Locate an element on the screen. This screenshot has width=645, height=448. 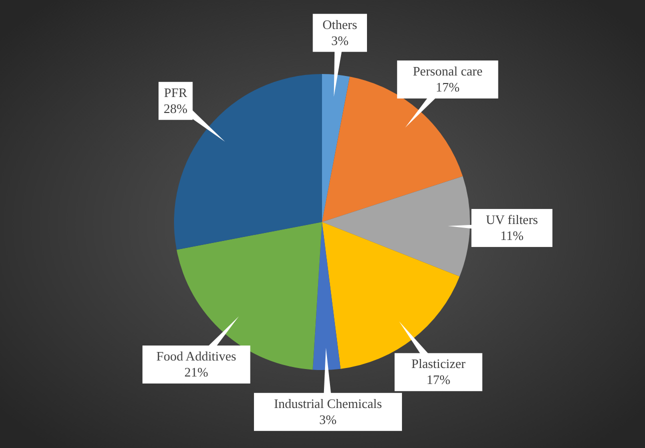
data-label: 11% is located at coordinates (512, 235).